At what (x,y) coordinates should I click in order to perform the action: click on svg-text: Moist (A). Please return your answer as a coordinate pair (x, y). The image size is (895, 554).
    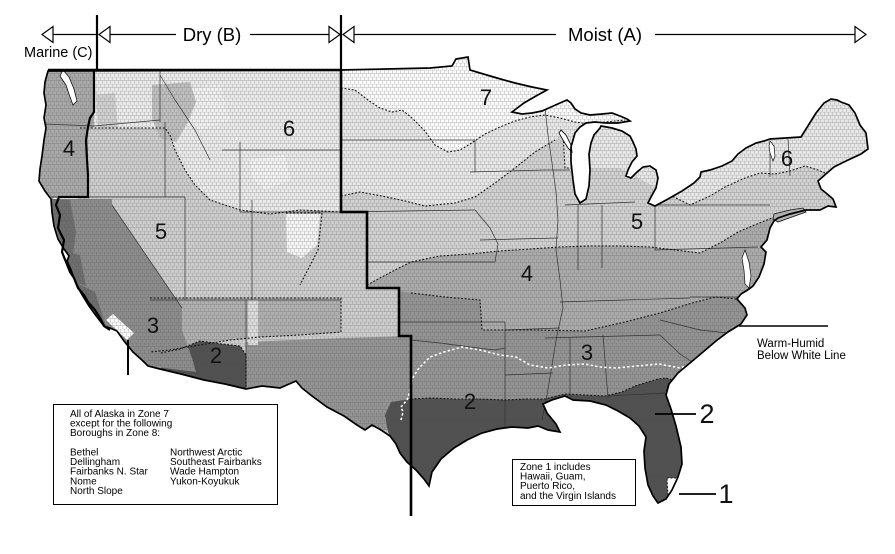
    Looking at the image, I should click on (605, 34).